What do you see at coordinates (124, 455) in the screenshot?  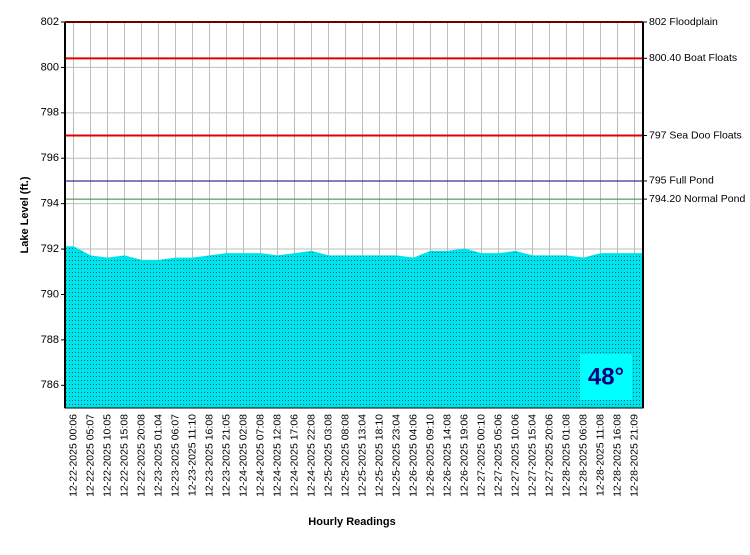 I see `x-tick-label: 12-22-2025 15:08` at bounding box center [124, 455].